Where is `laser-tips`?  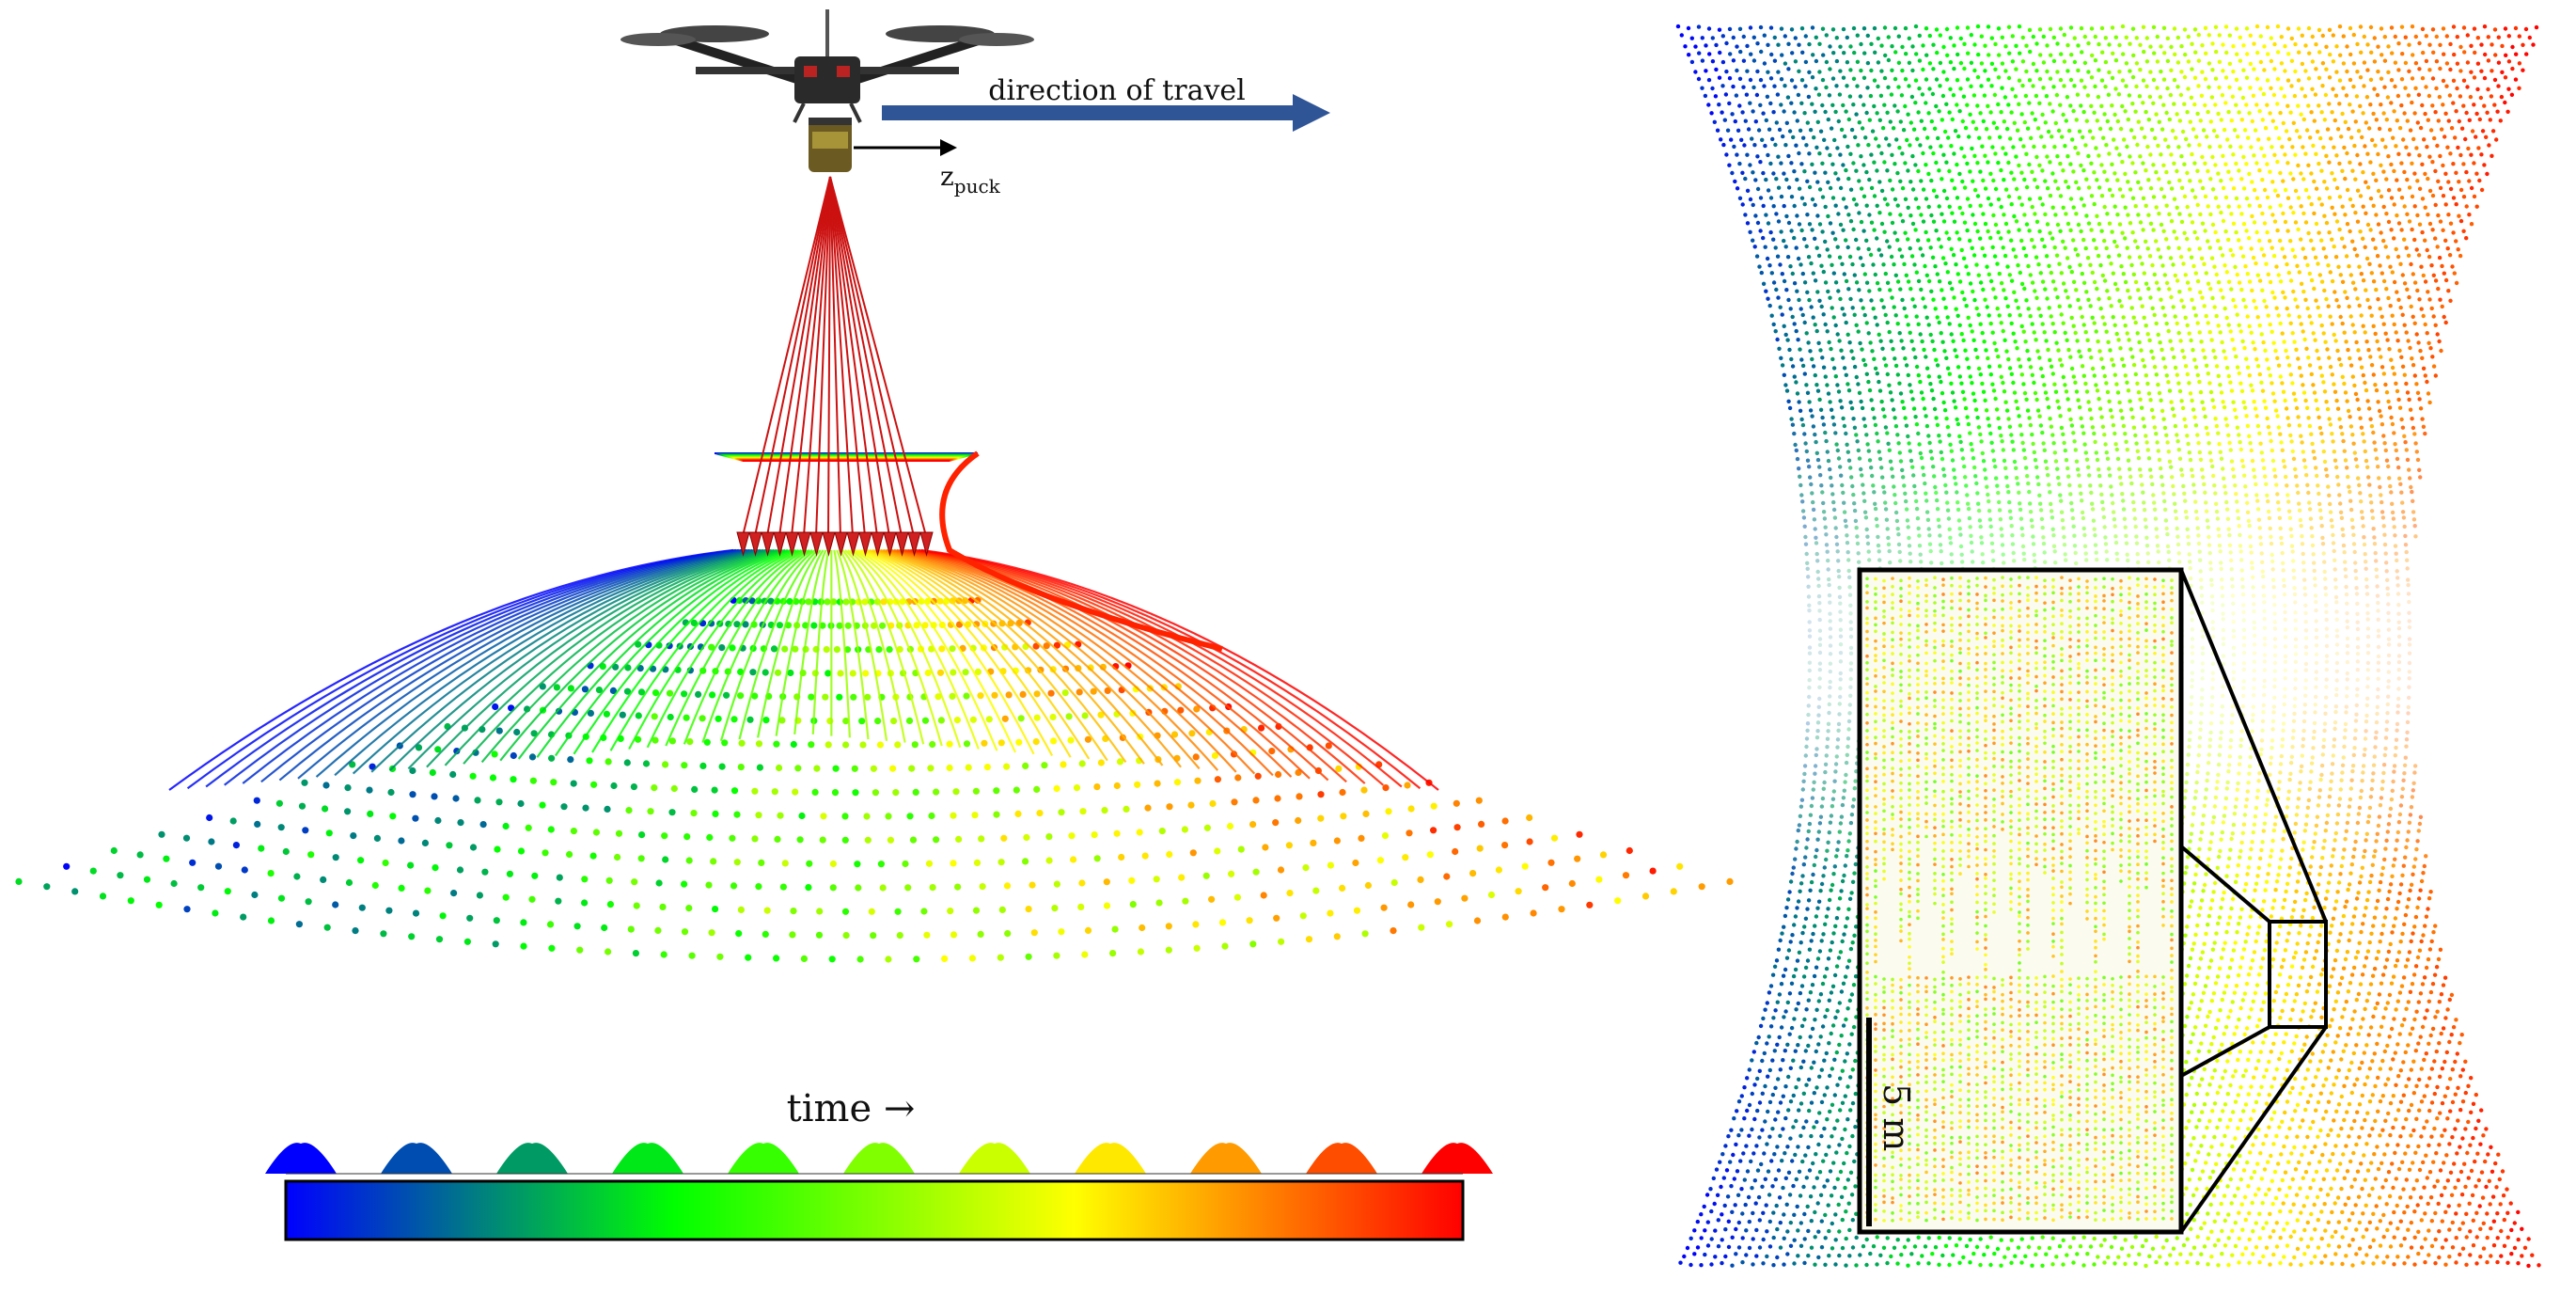 laser-tips is located at coordinates (835, 544).